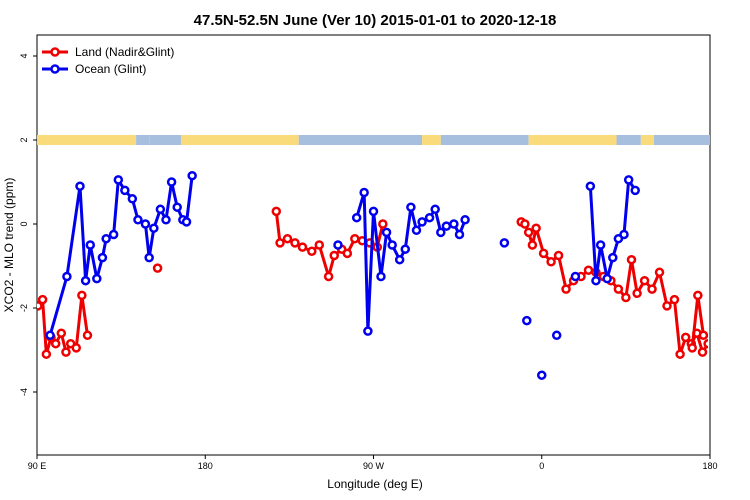 This screenshot has height=500, width=750. Describe the element at coordinates (124, 52) in the screenshot. I see `legend-label-0: Land (Nadir&Glint)` at that location.